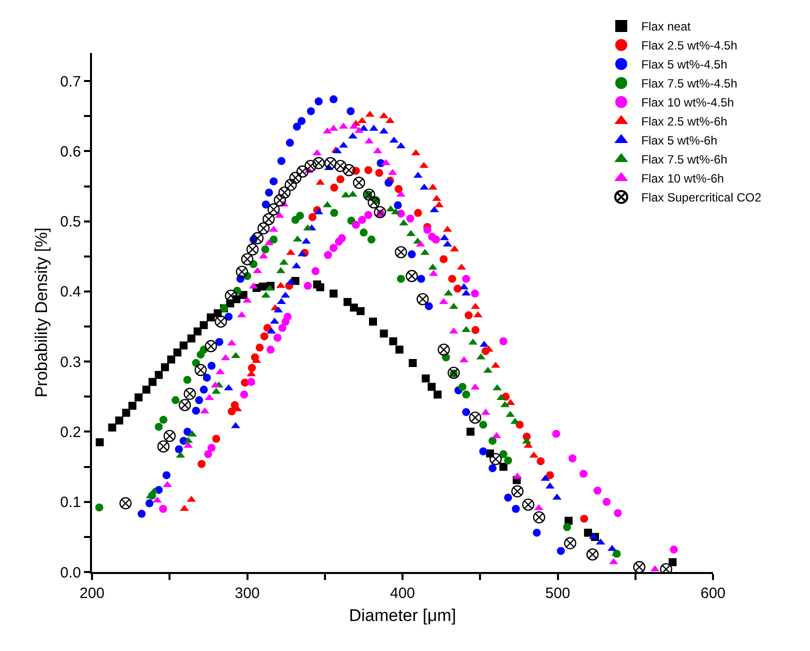 The width and height of the screenshot is (810, 651). I want to click on y-tick-label: 0.4, so click(70, 292).